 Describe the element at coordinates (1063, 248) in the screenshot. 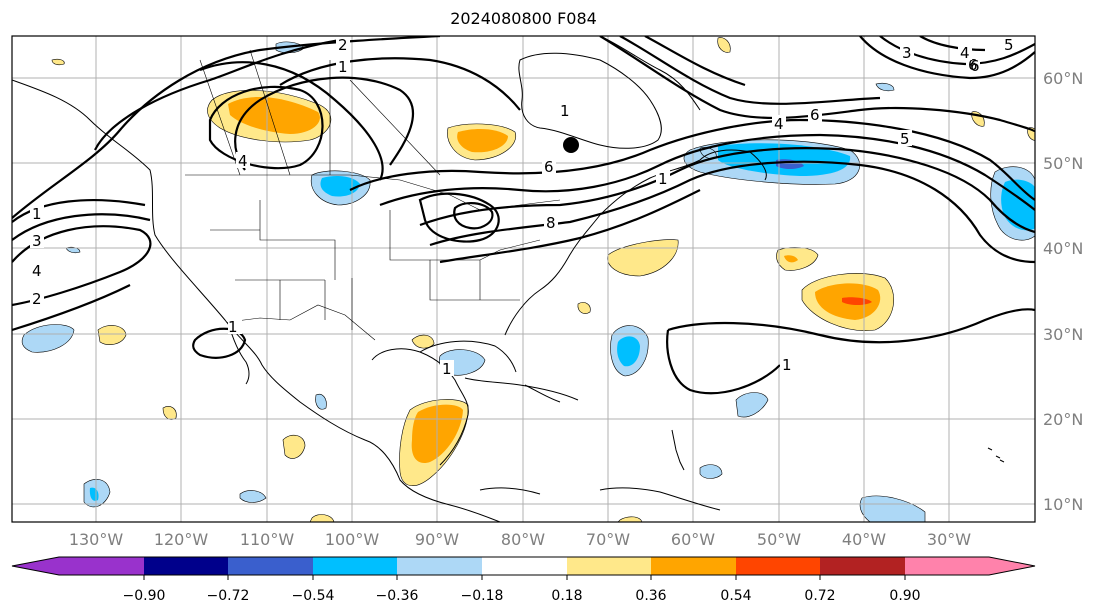

I see `lat-label: 40°N` at that location.